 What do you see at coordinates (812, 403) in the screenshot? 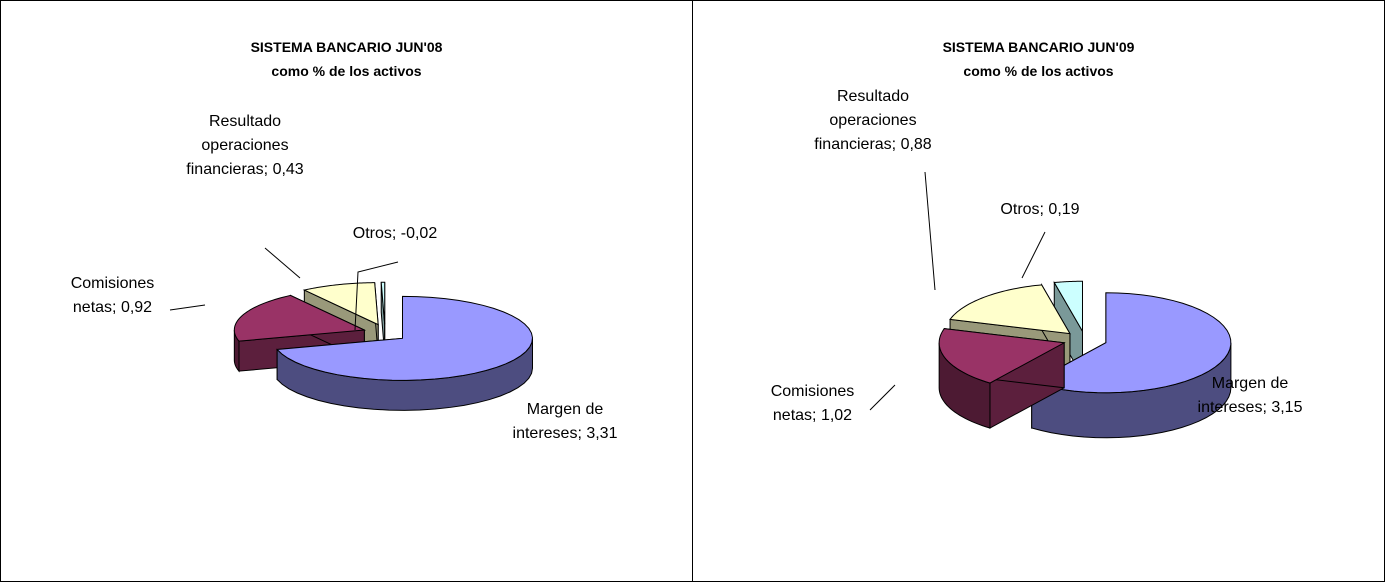
I see `data-label: Comisiones netas; 1,02` at bounding box center [812, 403].